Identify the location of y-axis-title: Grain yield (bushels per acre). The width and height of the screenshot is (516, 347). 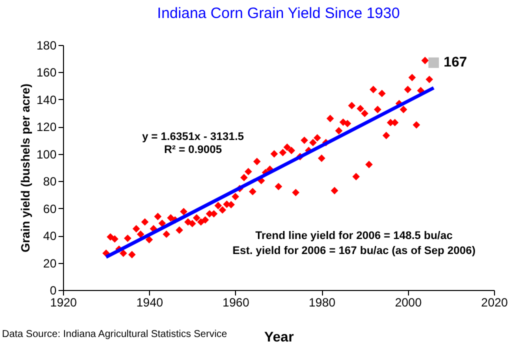
(25, 168).